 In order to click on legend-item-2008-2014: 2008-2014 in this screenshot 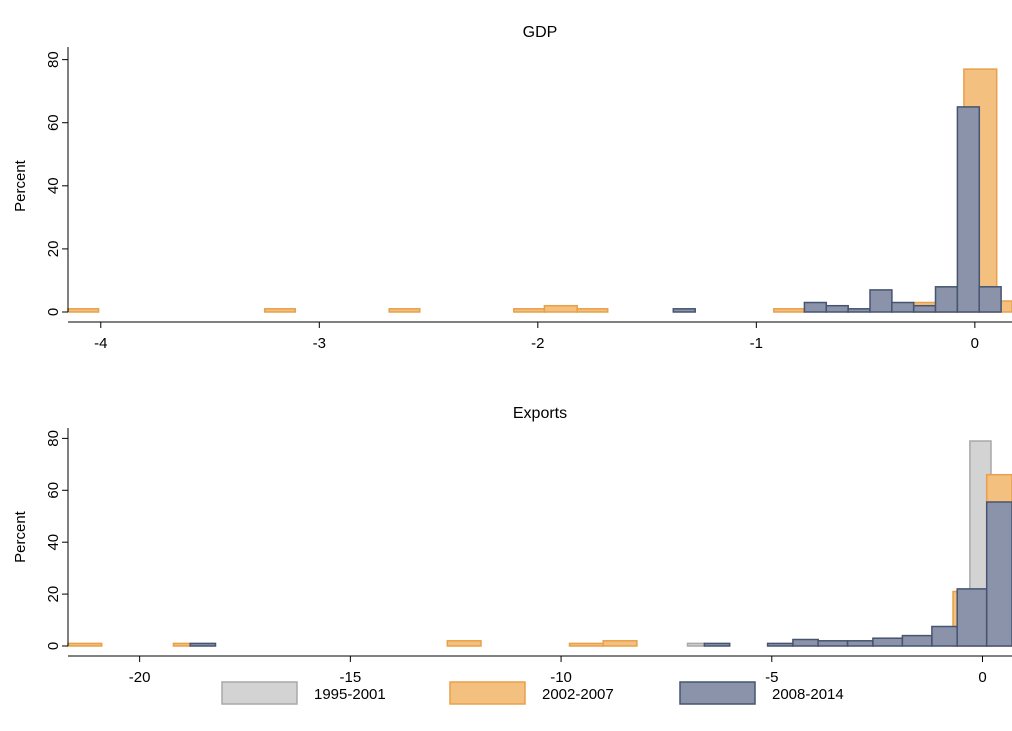, I will do `click(761, 693)`.